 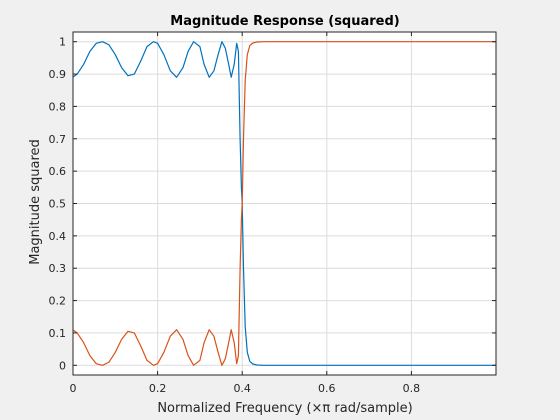 I want to click on y-tick-label: 0.4, so click(x=58, y=236).